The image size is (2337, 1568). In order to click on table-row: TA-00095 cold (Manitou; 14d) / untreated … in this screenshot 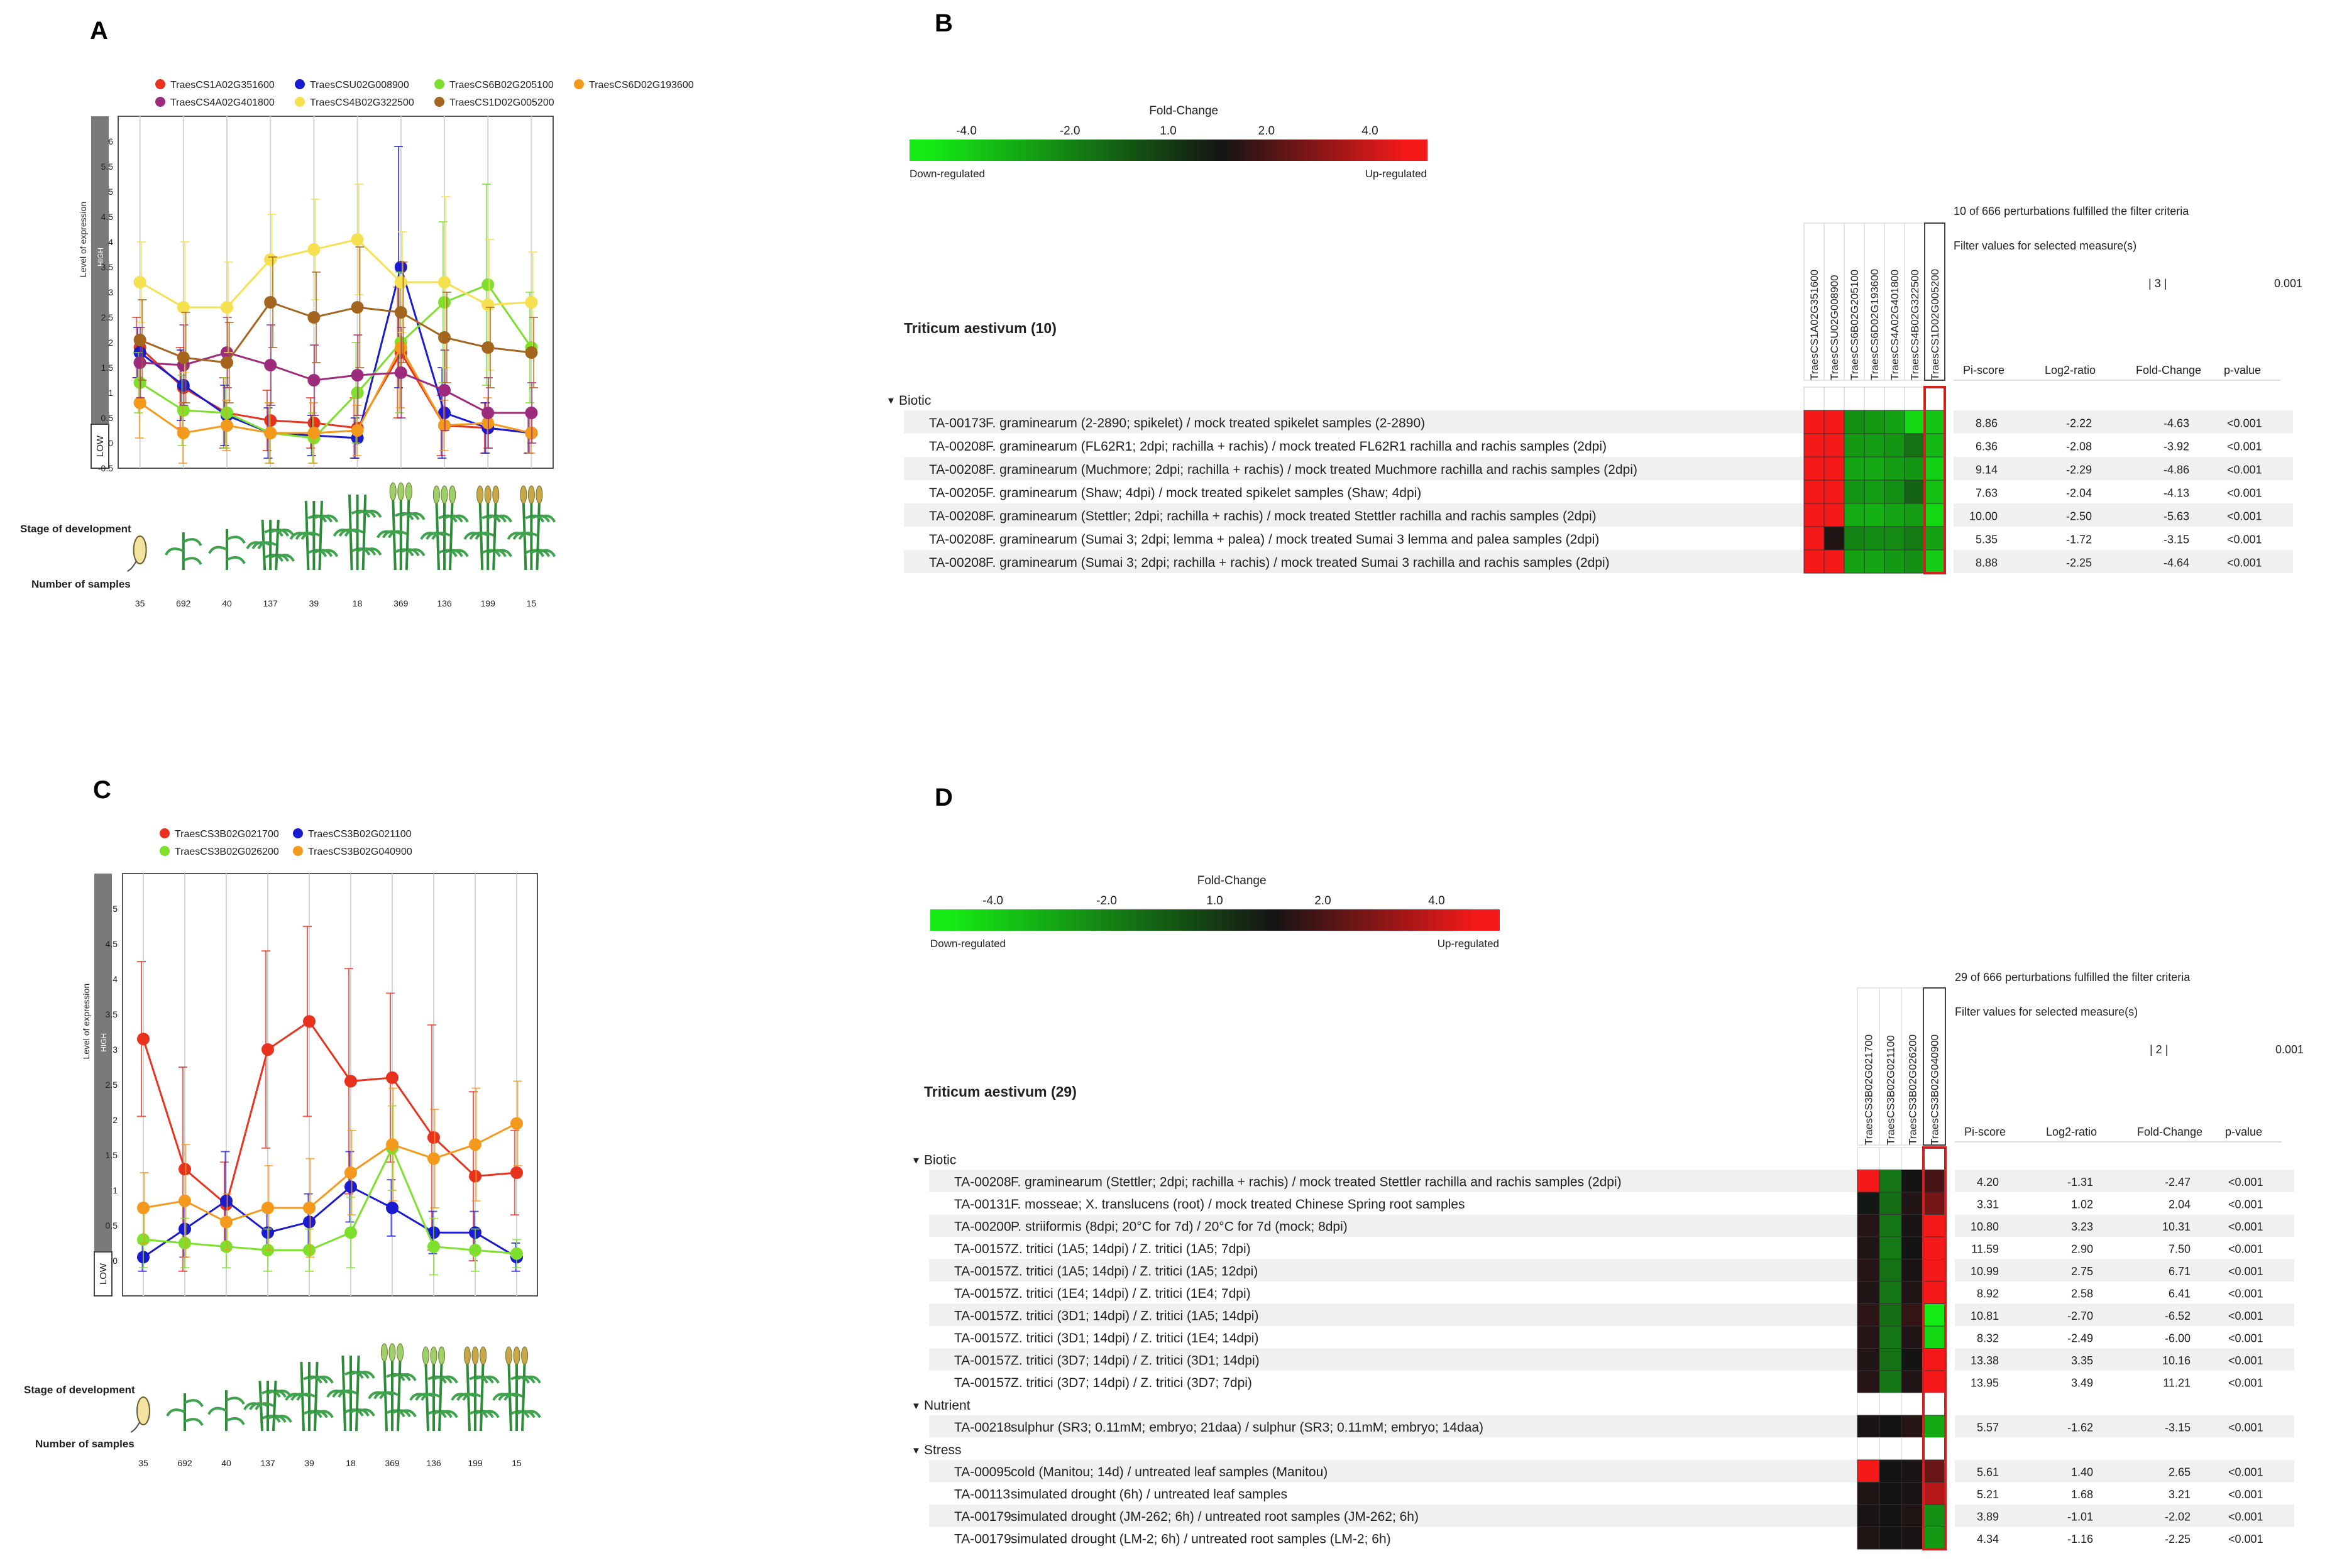, I will do `click(1612, 1471)`.